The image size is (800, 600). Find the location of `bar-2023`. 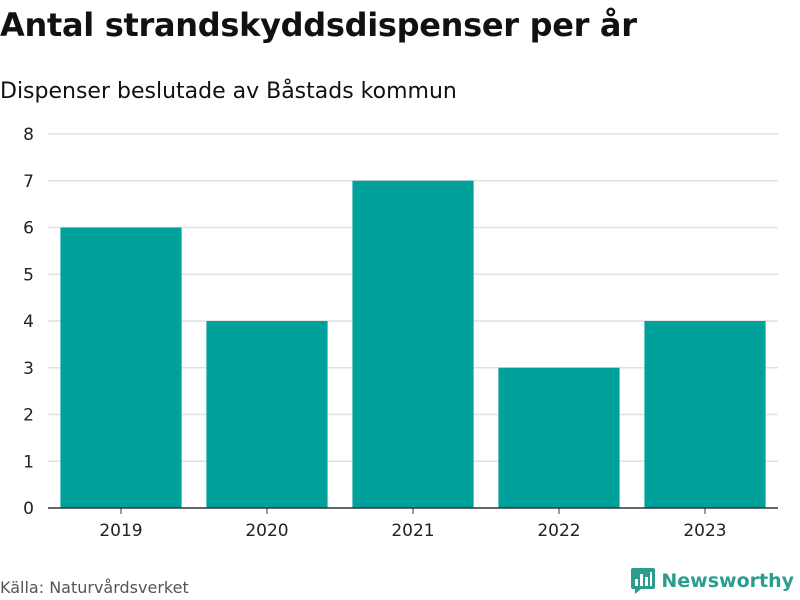

bar-2023 is located at coordinates (705, 414).